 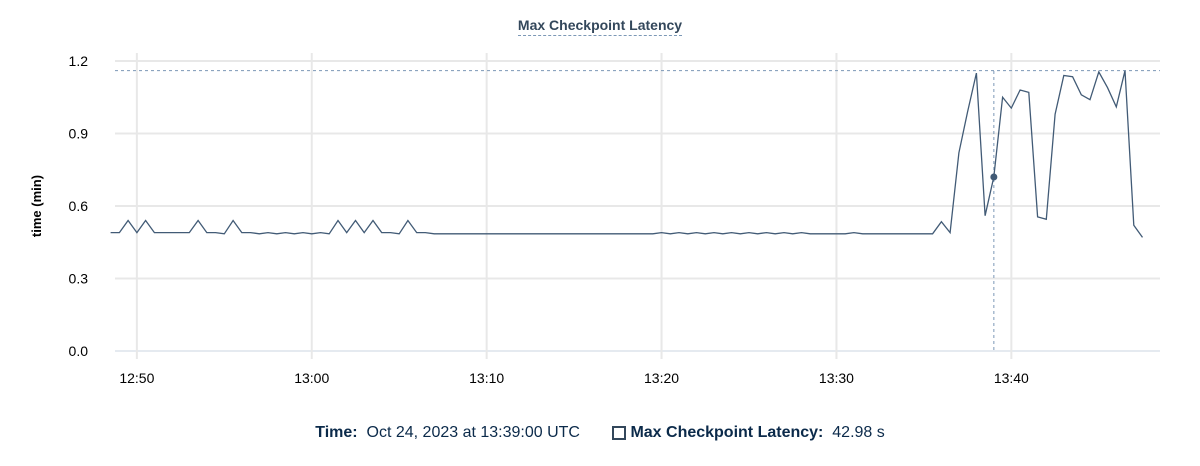 What do you see at coordinates (858, 432) in the screenshot?
I see `series-value: 42.98 s` at bounding box center [858, 432].